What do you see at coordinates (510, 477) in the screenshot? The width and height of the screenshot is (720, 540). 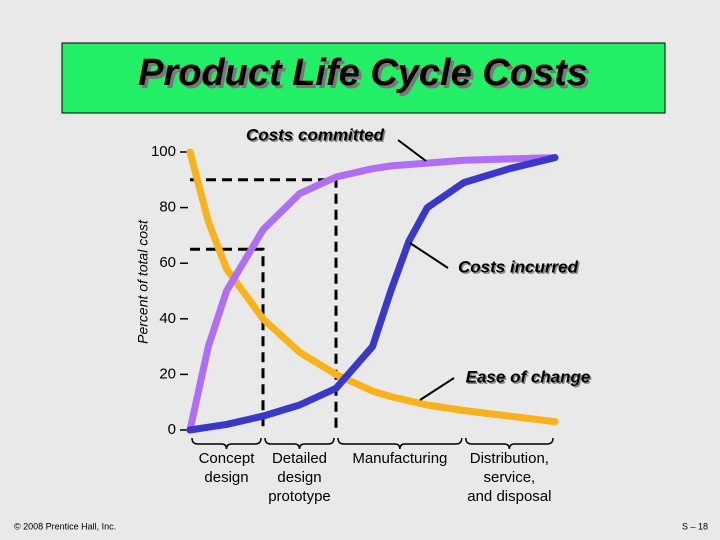 I see `phase-label: service,` at bounding box center [510, 477].